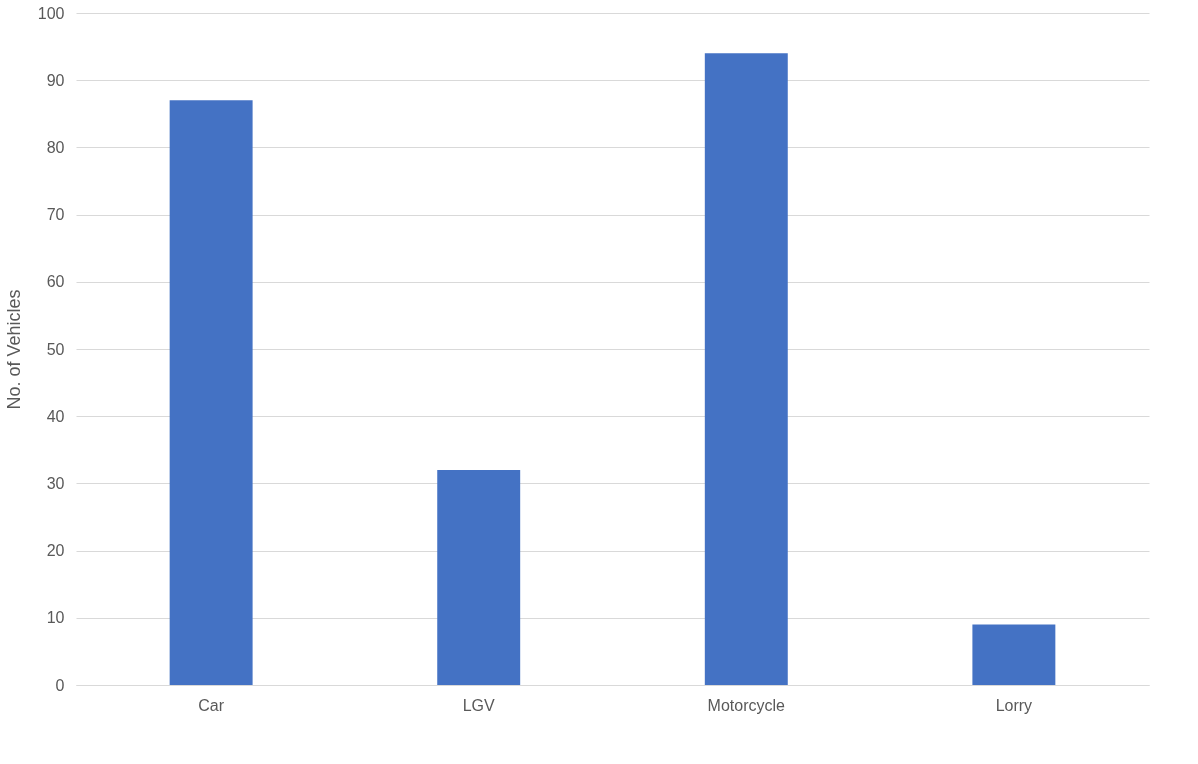  What do you see at coordinates (479, 705) in the screenshot?
I see `x-tick-label: LGV` at bounding box center [479, 705].